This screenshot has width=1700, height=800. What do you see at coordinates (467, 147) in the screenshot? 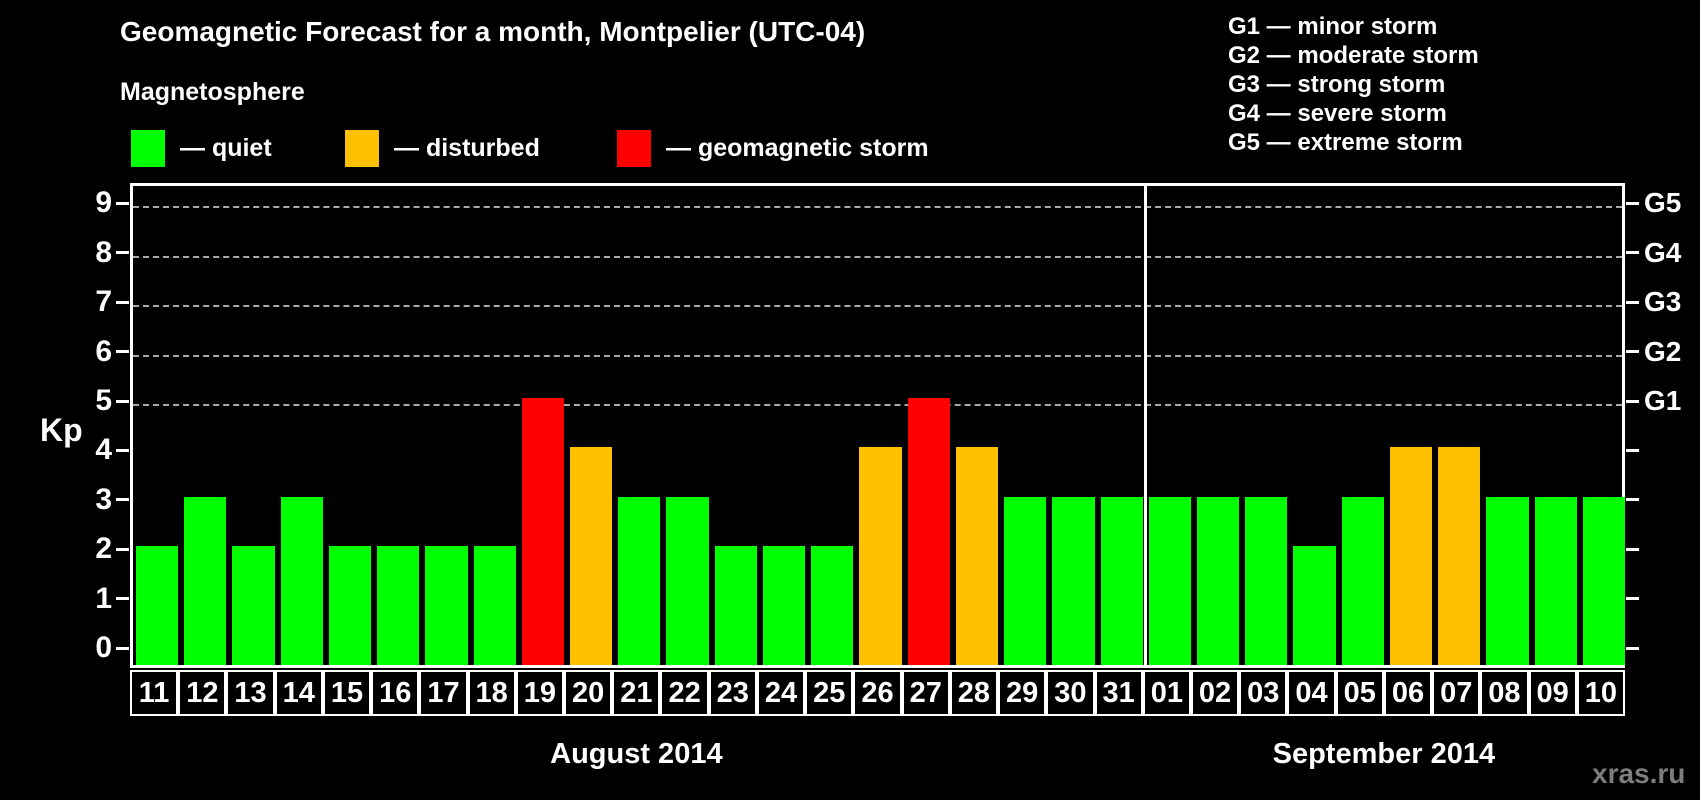
I see `legend-label-disturbed: — disturbed` at bounding box center [467, 147].